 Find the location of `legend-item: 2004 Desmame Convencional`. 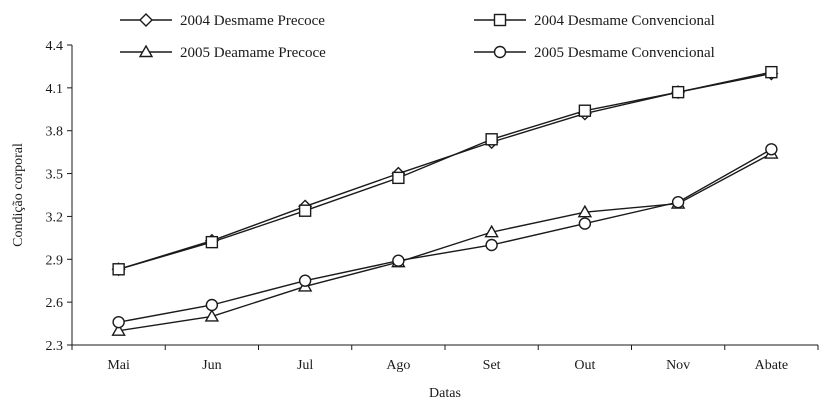

legend-item: 2004 Desmame Convencional is located at coordinates (594, 21).